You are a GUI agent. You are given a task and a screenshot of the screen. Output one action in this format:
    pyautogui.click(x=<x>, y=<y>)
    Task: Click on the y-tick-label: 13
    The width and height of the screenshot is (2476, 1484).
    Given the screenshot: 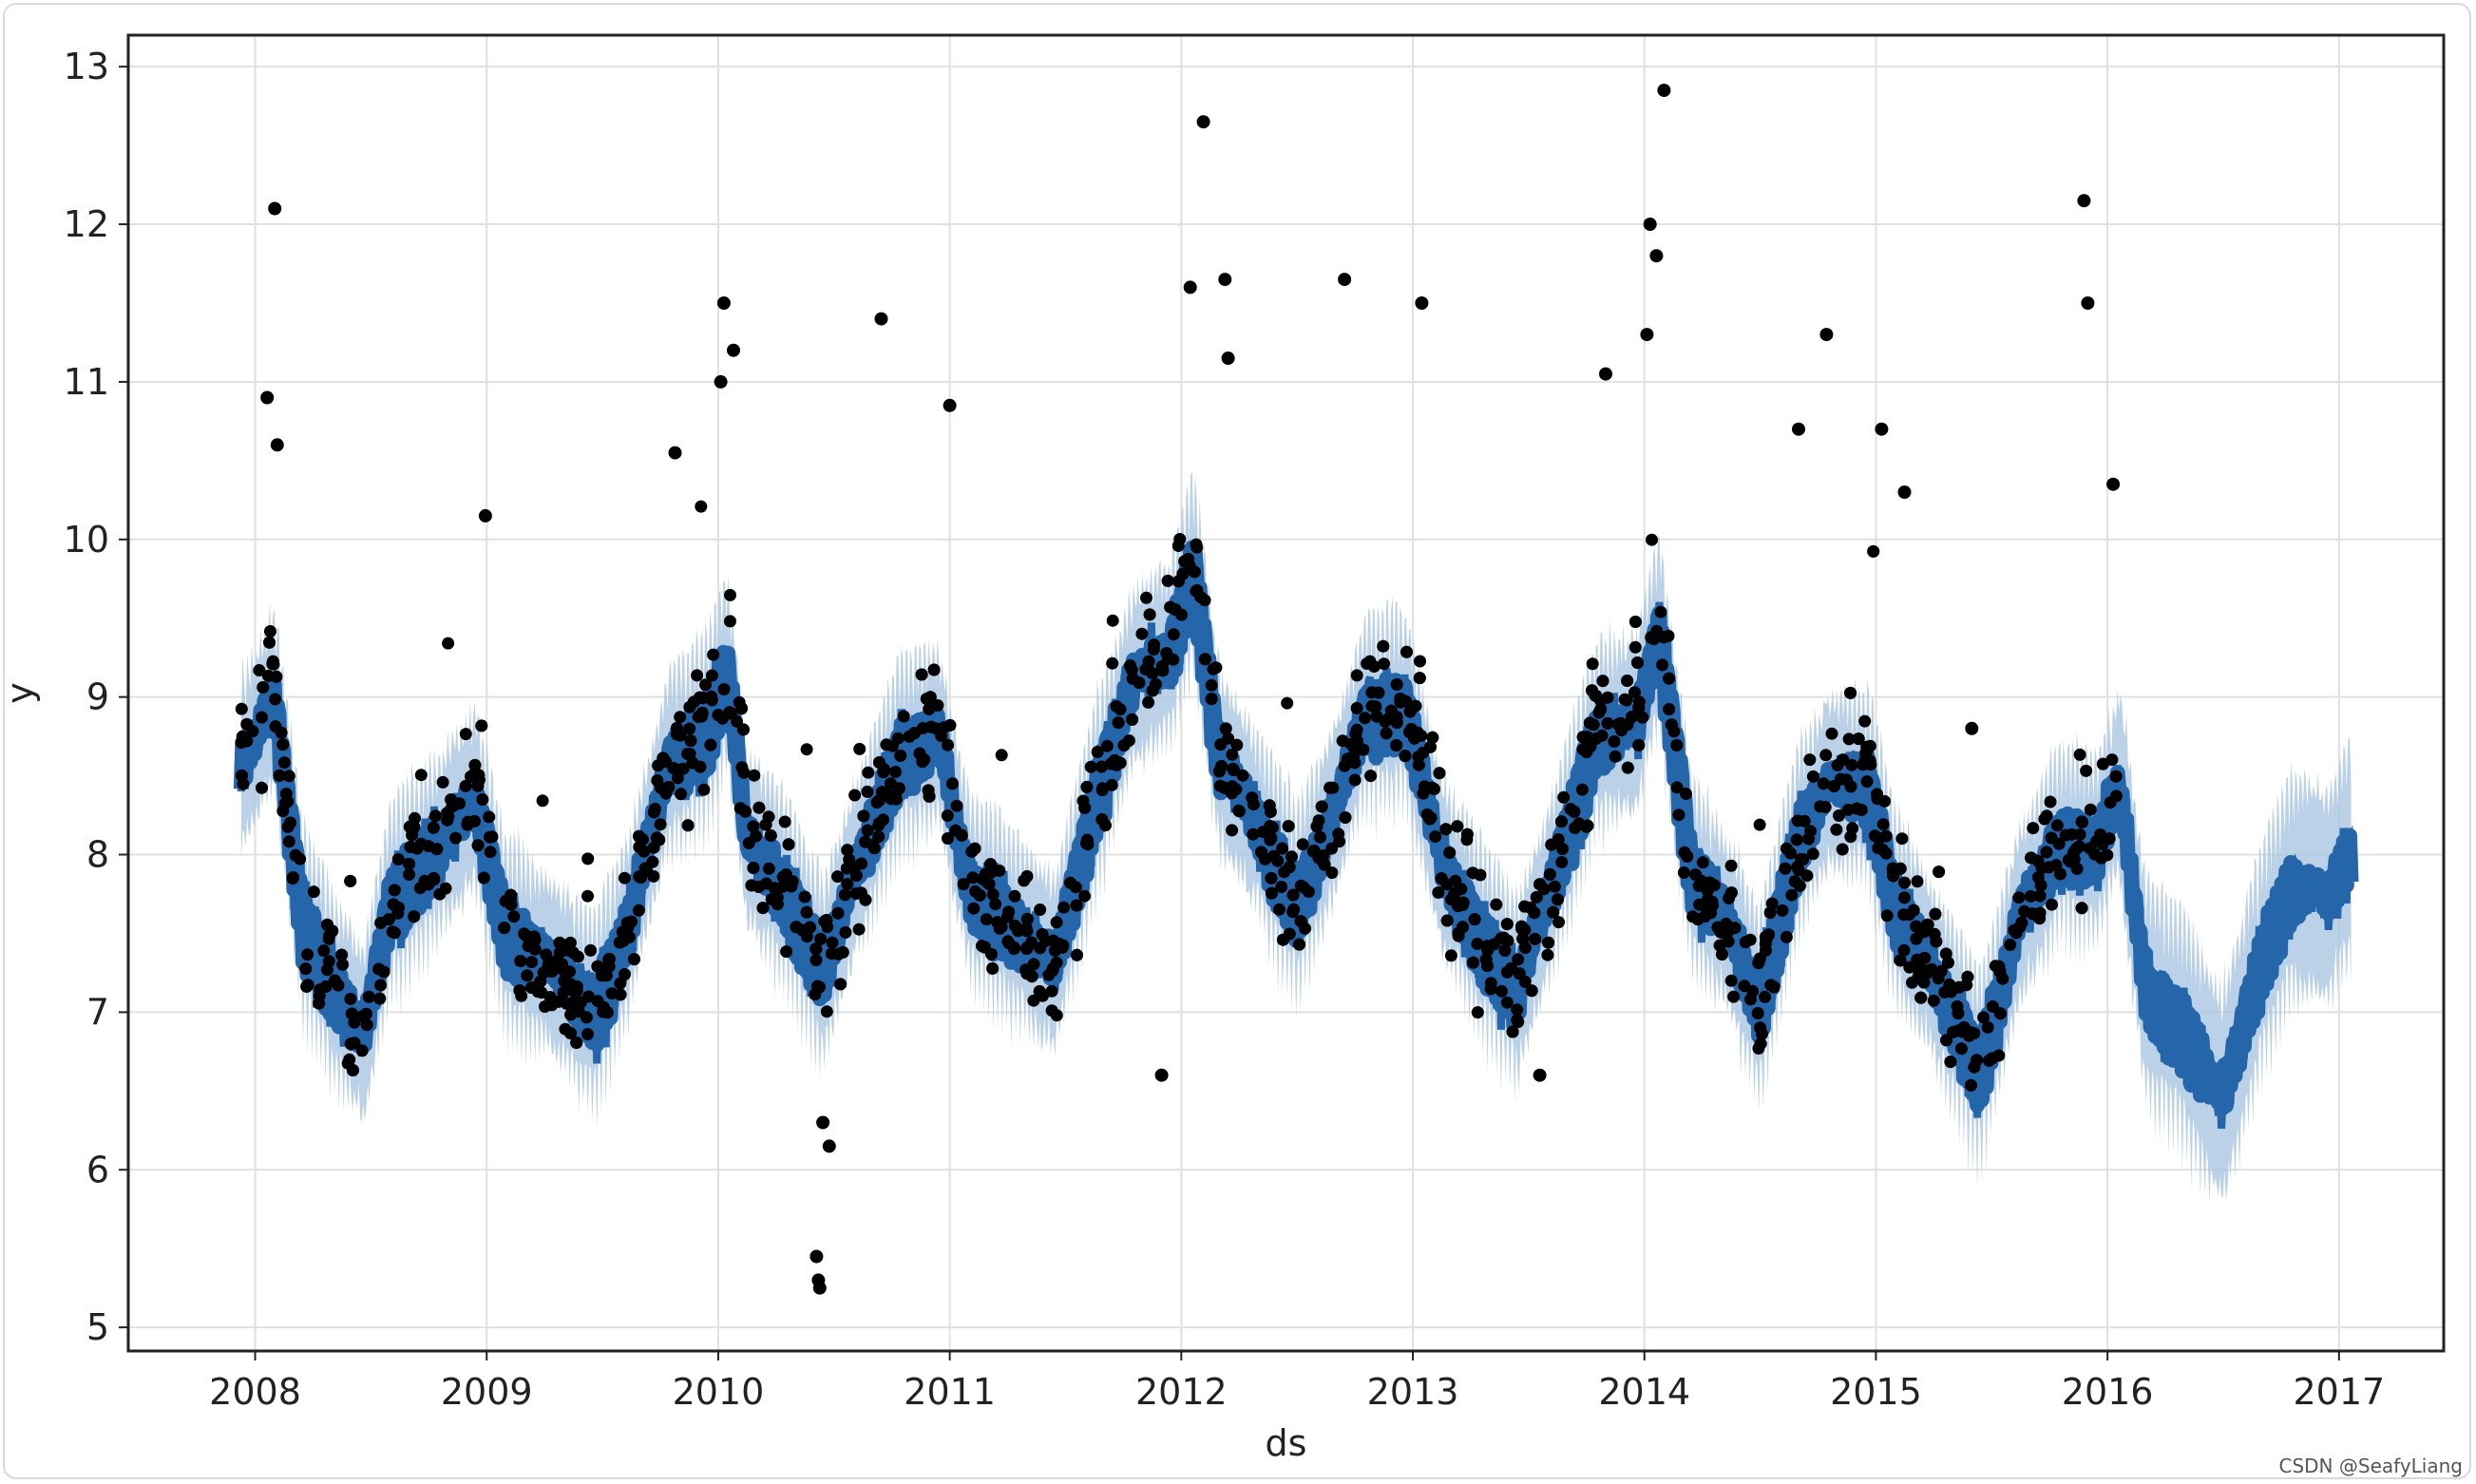 What is the action you would take?
    pyautogui.click(x=87, y=66)
    